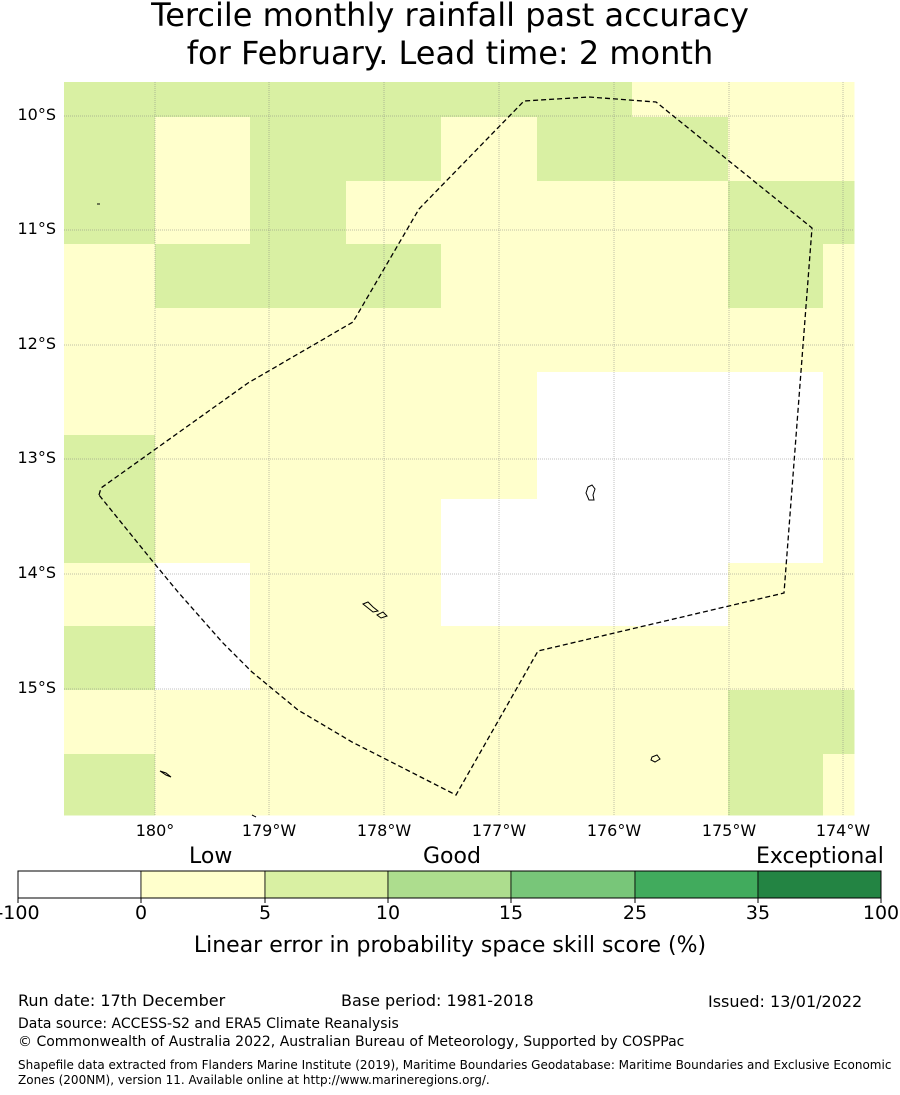  I want to click on lon-label-179w: 179°W, so click(269, 830).